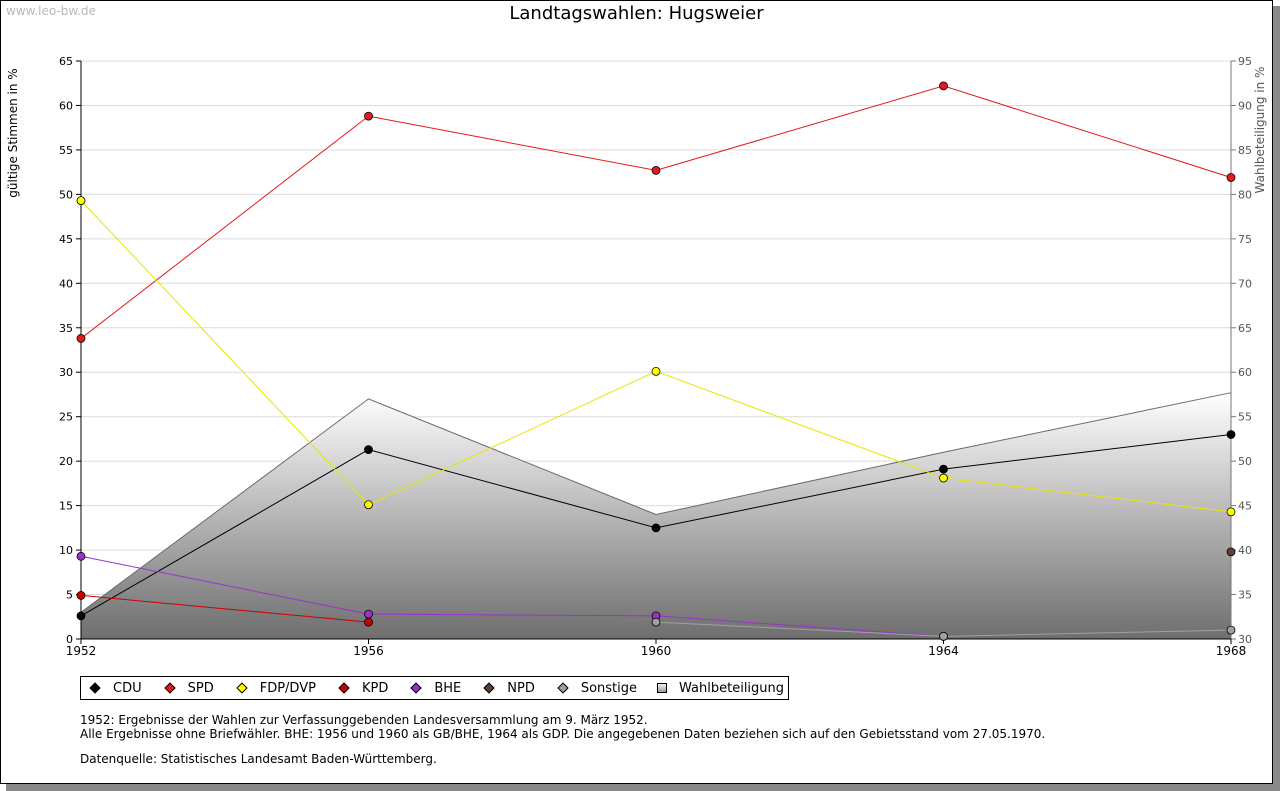 The width and height of the screenshot is (1280, 791). Describe the element at coordinates (66, 550) in the screenshot. I see `y-tick-label: 10` at that location.